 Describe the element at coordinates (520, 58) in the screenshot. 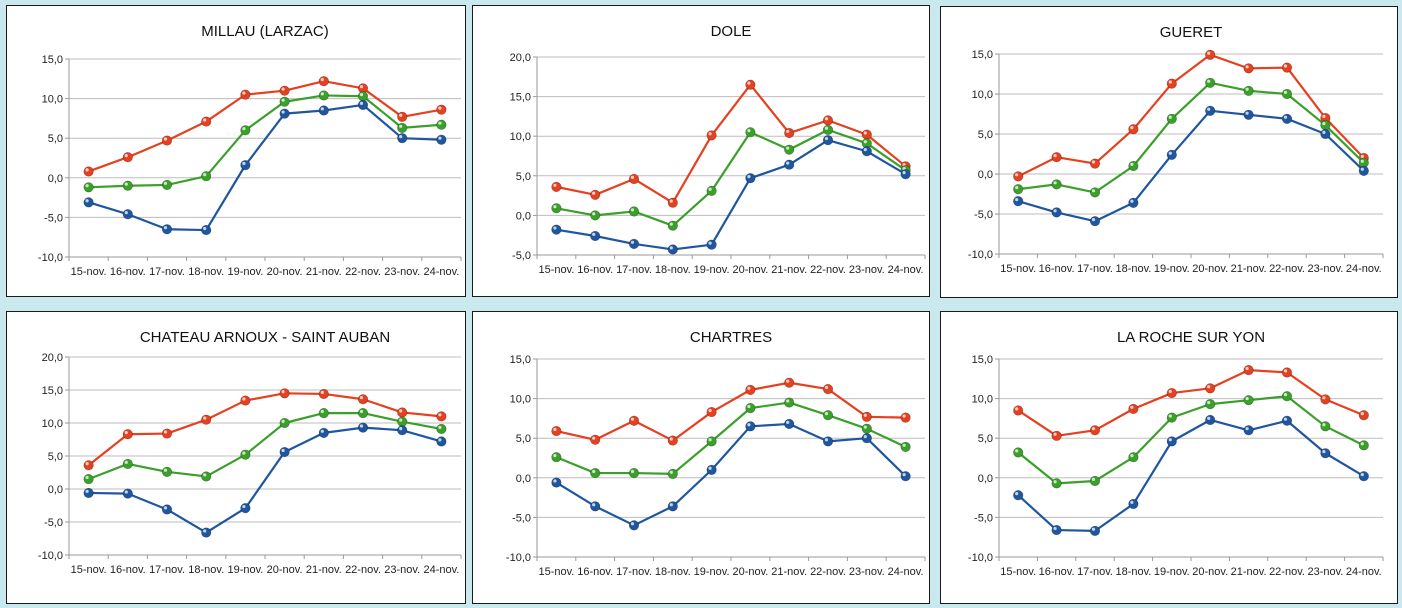

I see `y-tick-label: 20,0` at that location.